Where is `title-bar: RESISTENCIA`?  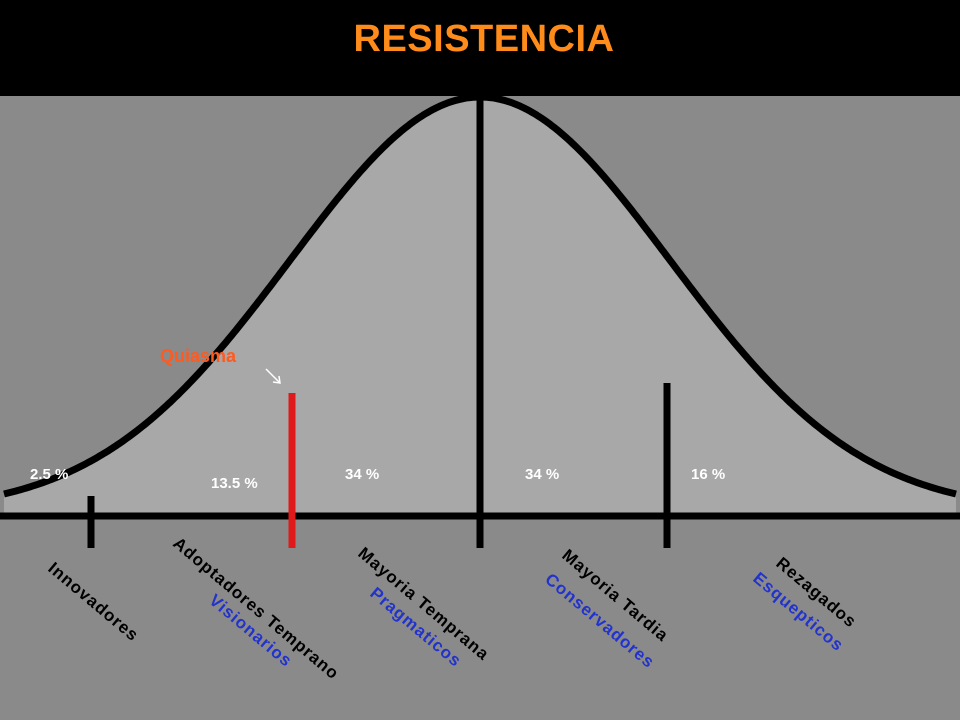 title-bar: RESISTENCIA is located at coordinates (480, 48).